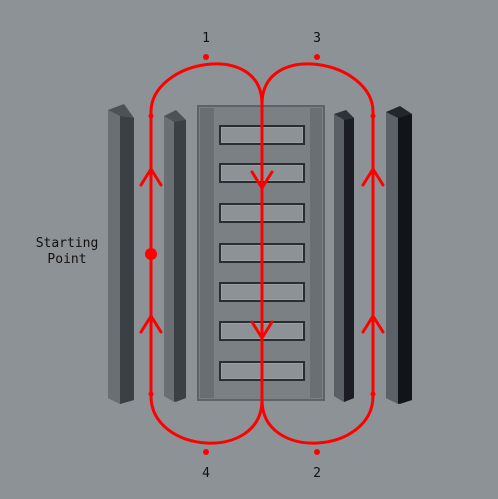 The height and width of the screenshot is (499, 498). I want to click on starting-point-label: Starting Point, so click(67, 252).